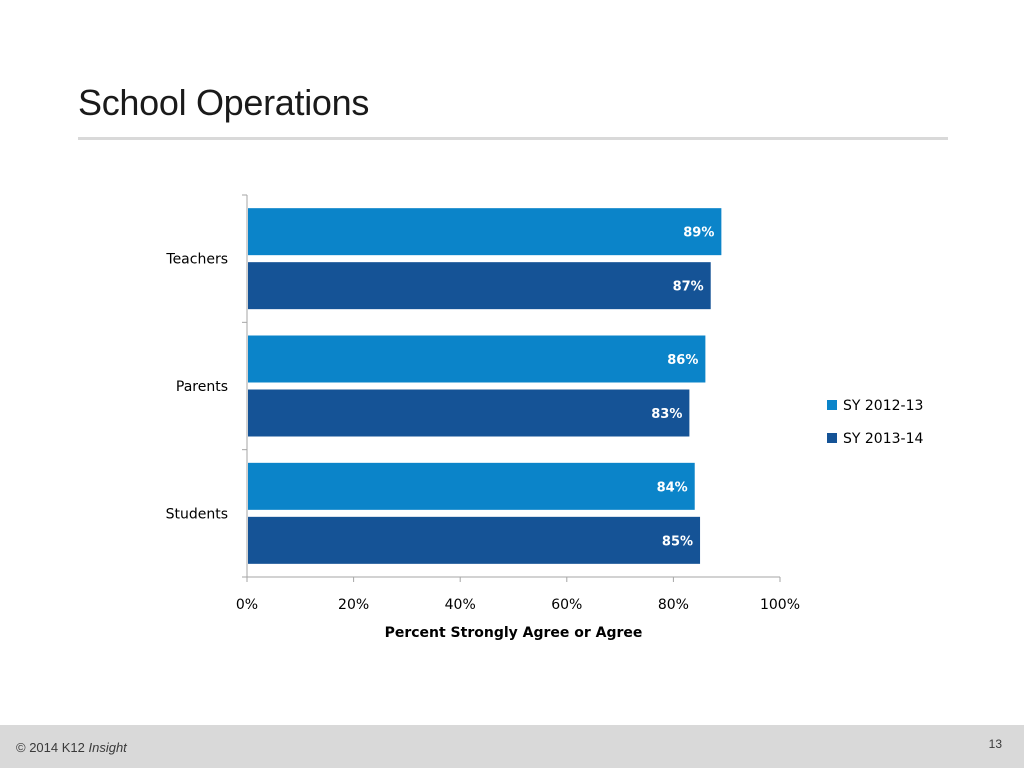 The image size is (1024, 768). Describe the element at coordinates (460, 605) in the screenshot. I see `x-tick-label: 40%` at that location.